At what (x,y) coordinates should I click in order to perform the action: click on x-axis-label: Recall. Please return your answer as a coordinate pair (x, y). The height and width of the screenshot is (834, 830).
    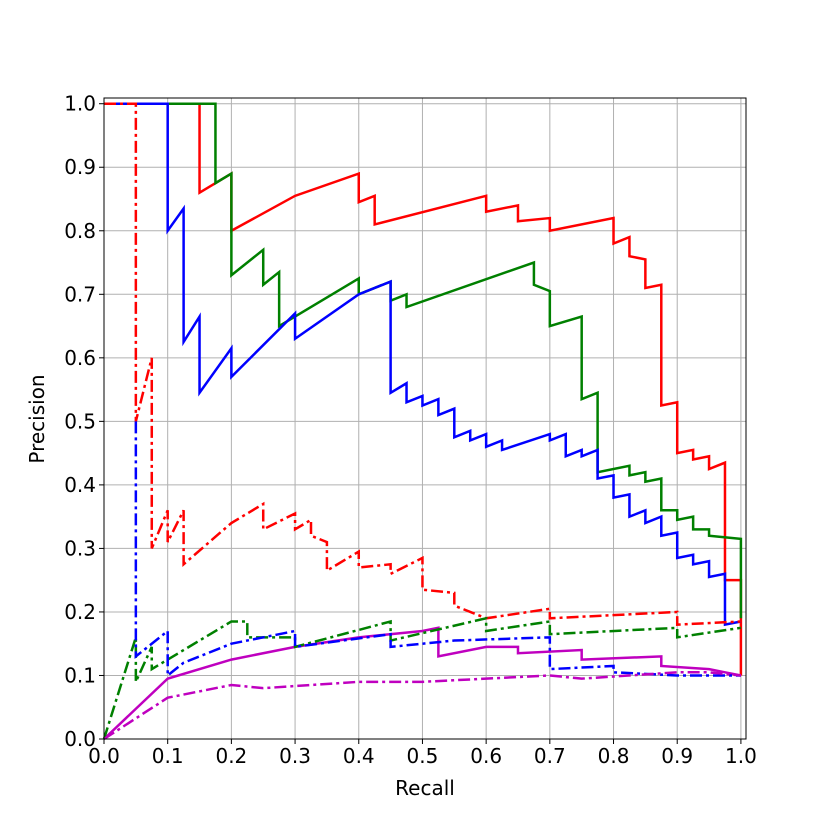
    Looking at the image, I should click on (425, 788).